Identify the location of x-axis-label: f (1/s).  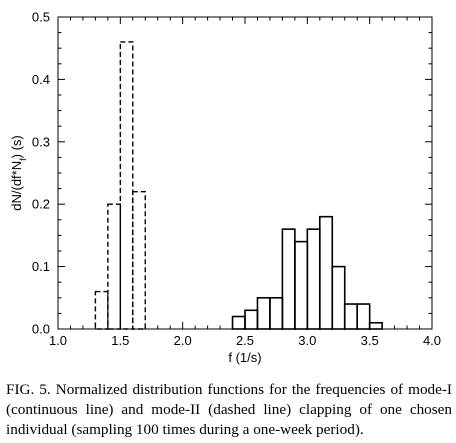
(244, 357).